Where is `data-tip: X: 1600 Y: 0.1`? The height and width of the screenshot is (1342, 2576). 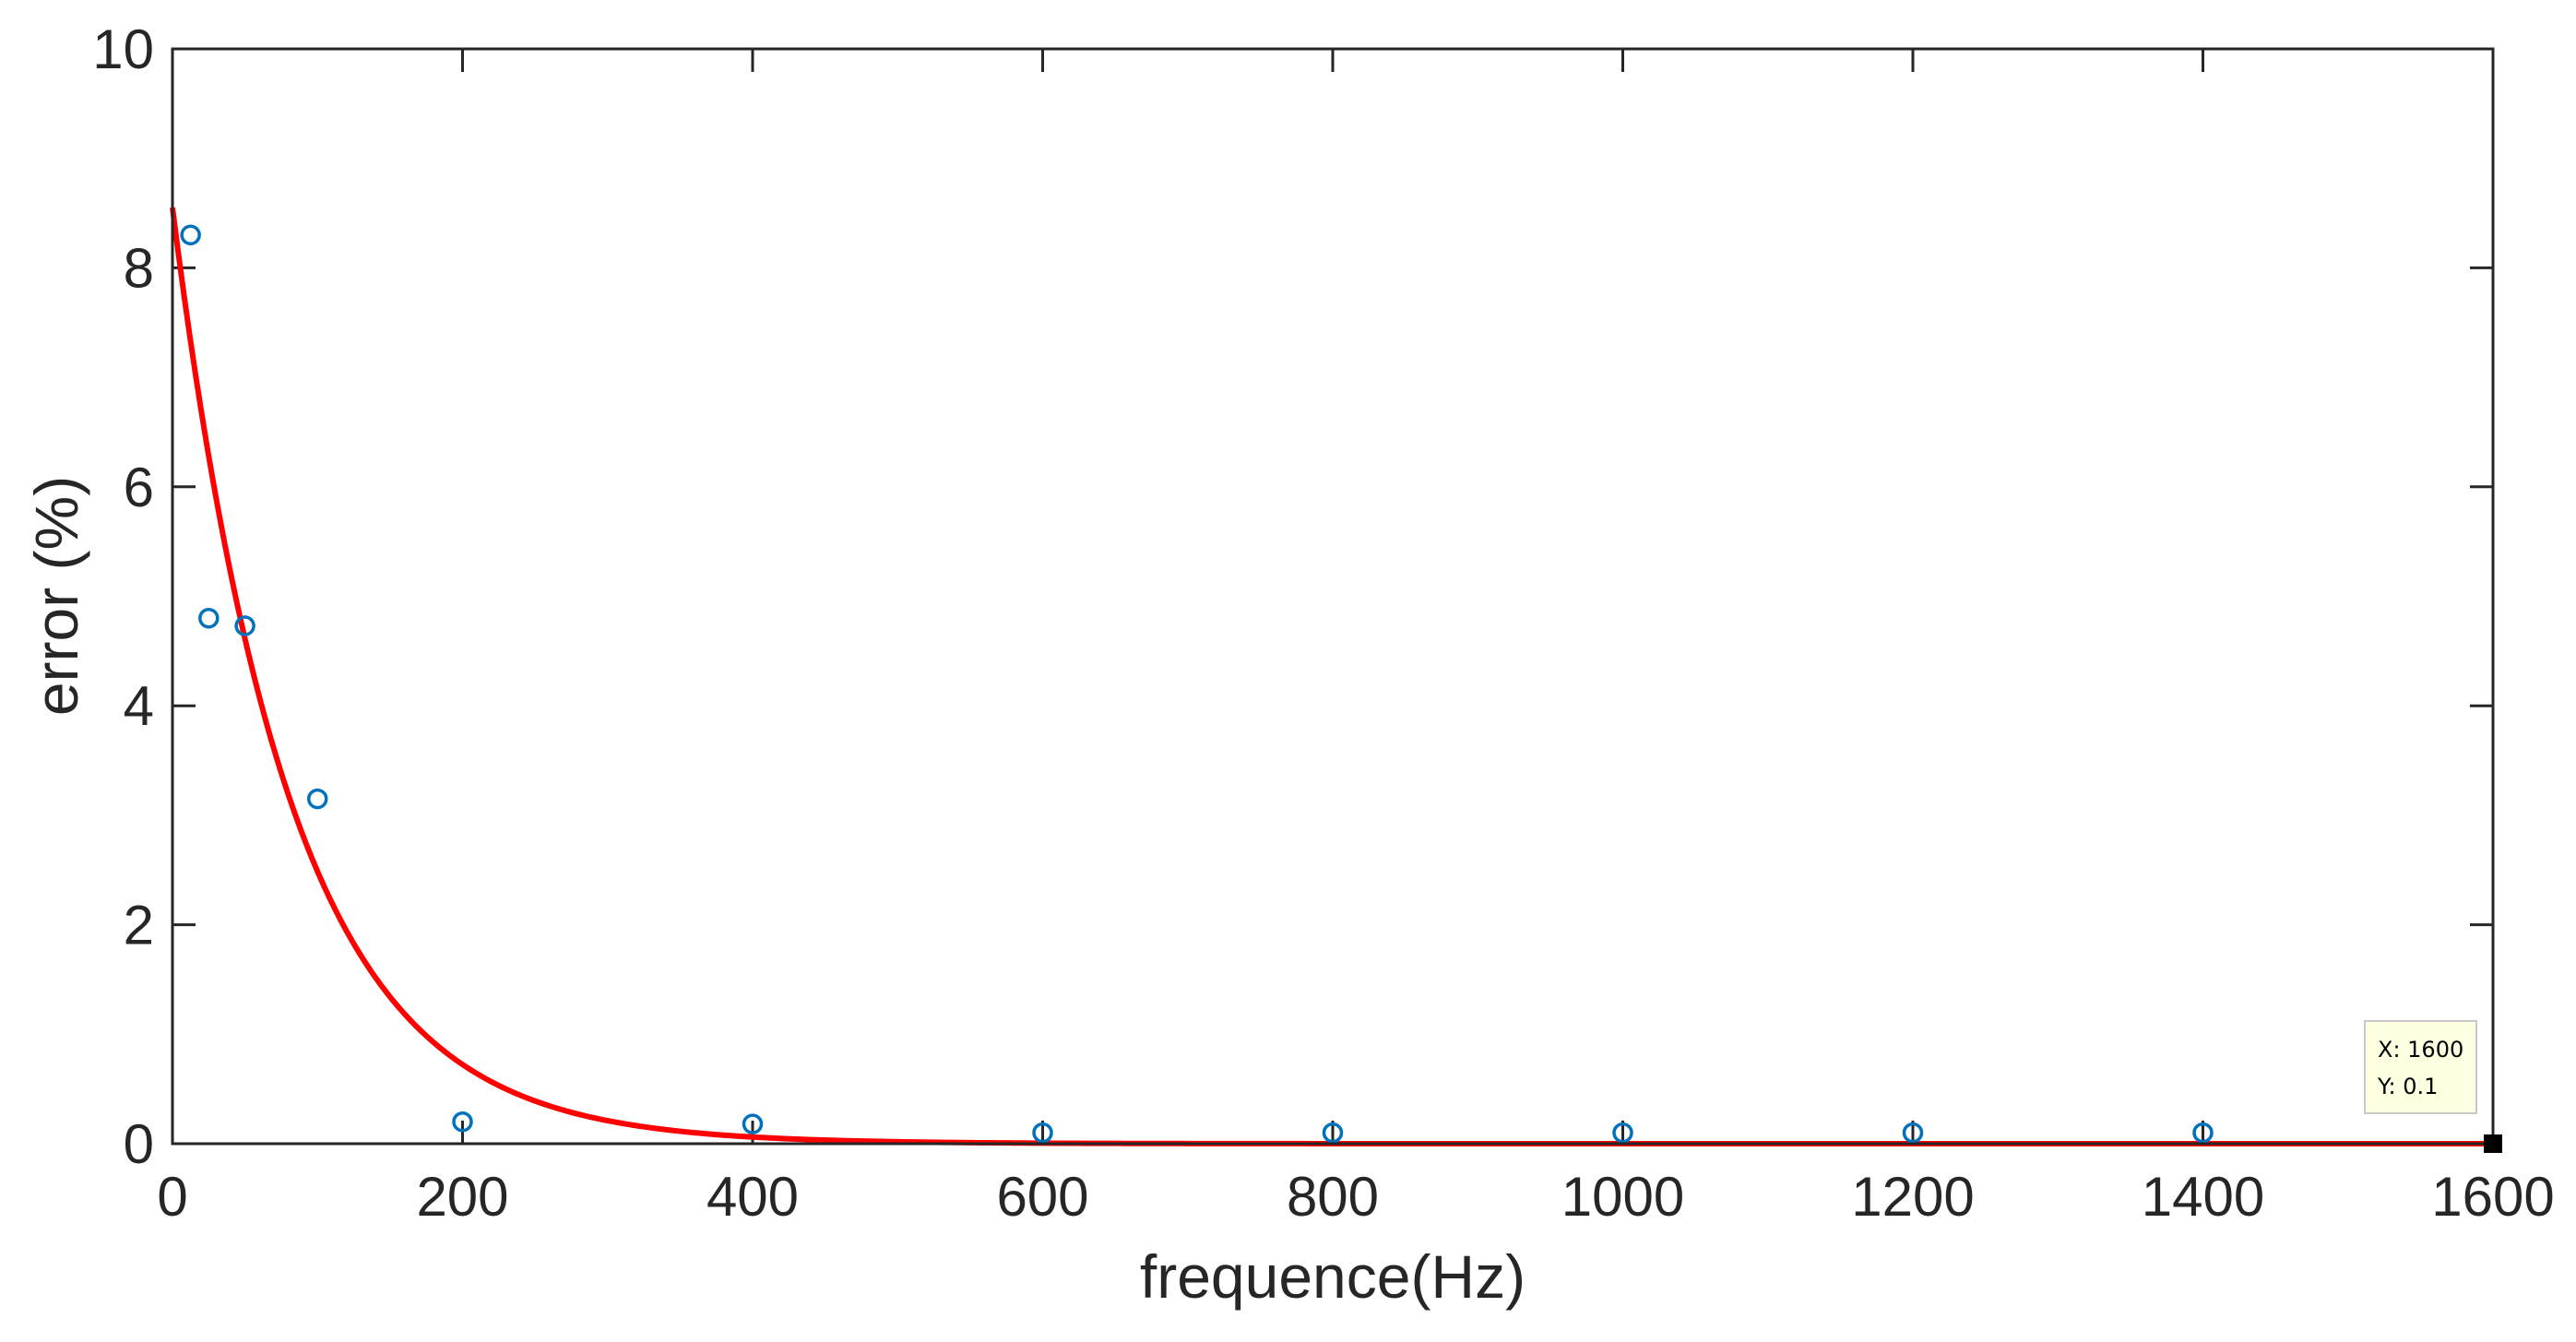
data-tip: X: 1600 Y: 0.1 is located at coordinates (2433, 1087).